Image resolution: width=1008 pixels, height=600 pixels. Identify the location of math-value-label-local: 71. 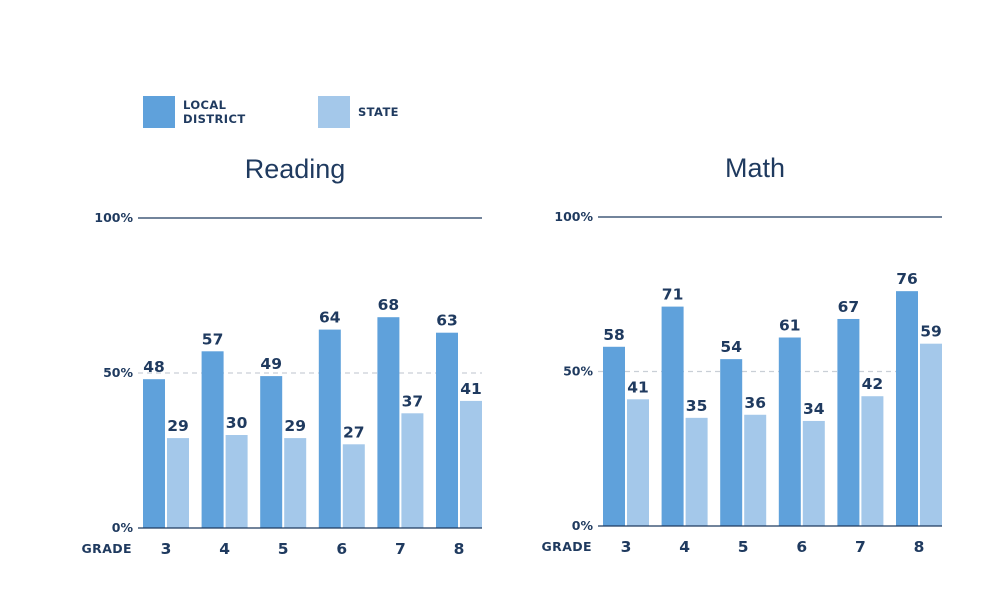
(673, 295).